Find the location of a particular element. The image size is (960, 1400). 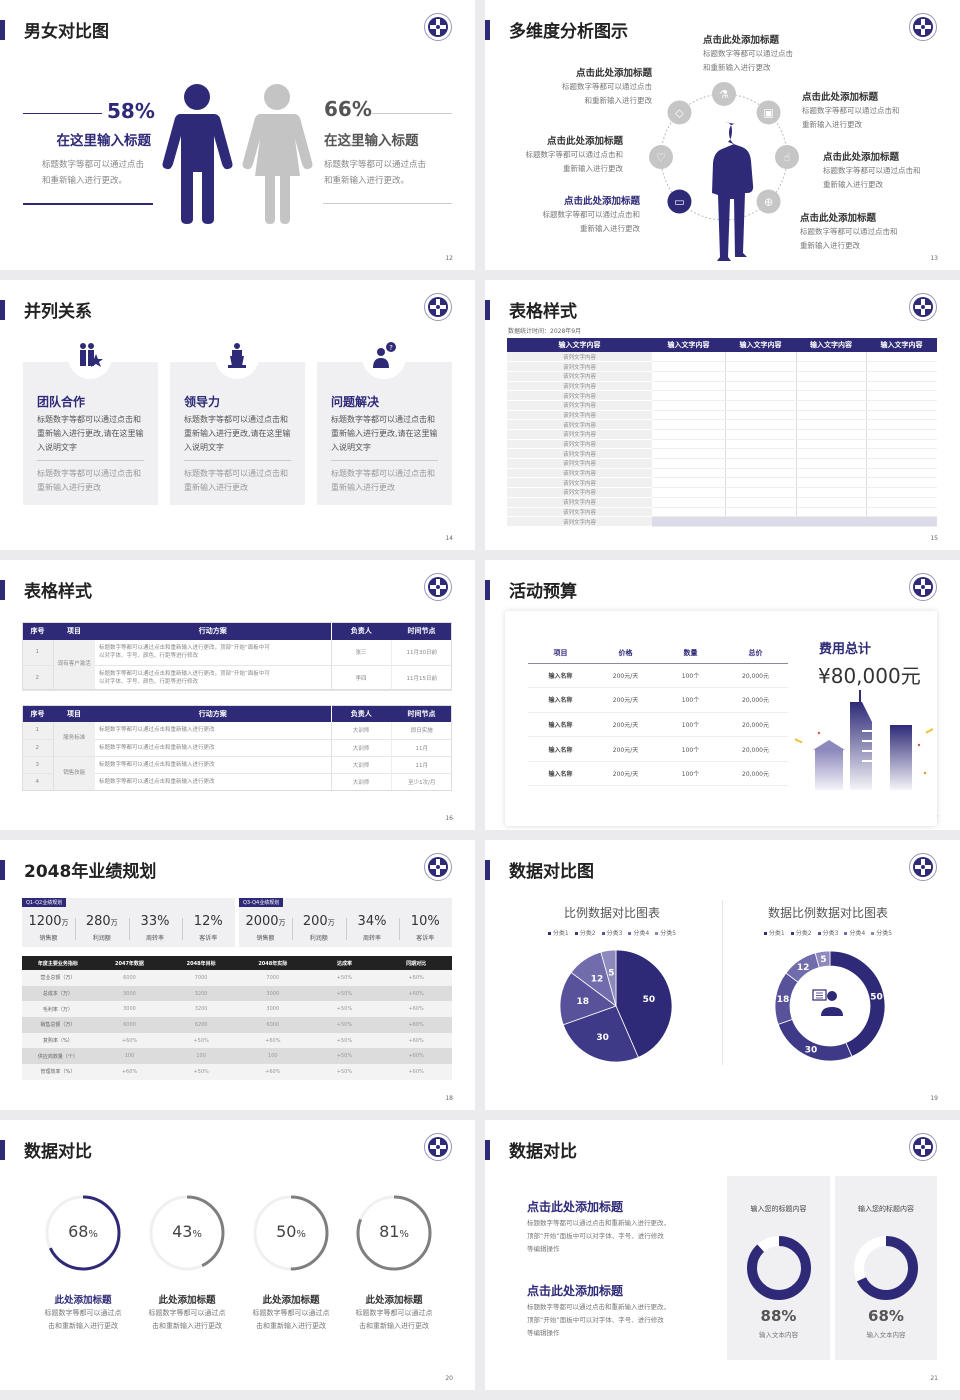

kpi-label: 周转率 is located at coordinates (371, 938).